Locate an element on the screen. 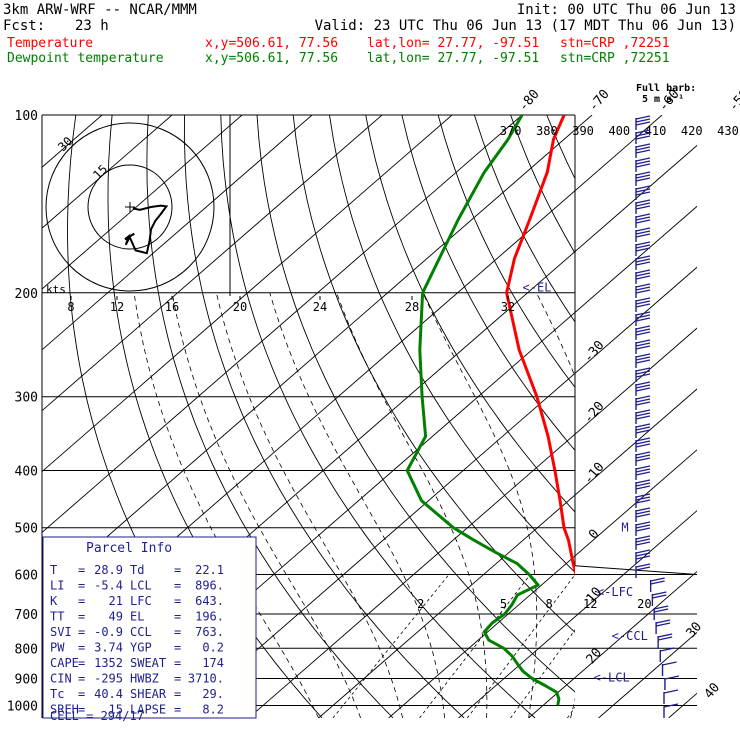 The width and height of the screenshot is (740, 740). model-title: 3km ARW-WRF -- NCAR/MMM is located at coordinates (100, 10).